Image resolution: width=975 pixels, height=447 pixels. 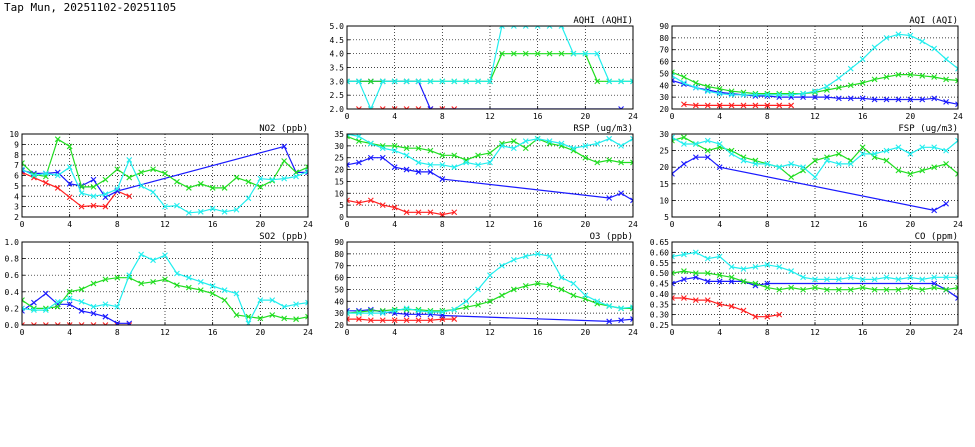 I want to click on y-tick-label: 4, so click(x=16, y=196).